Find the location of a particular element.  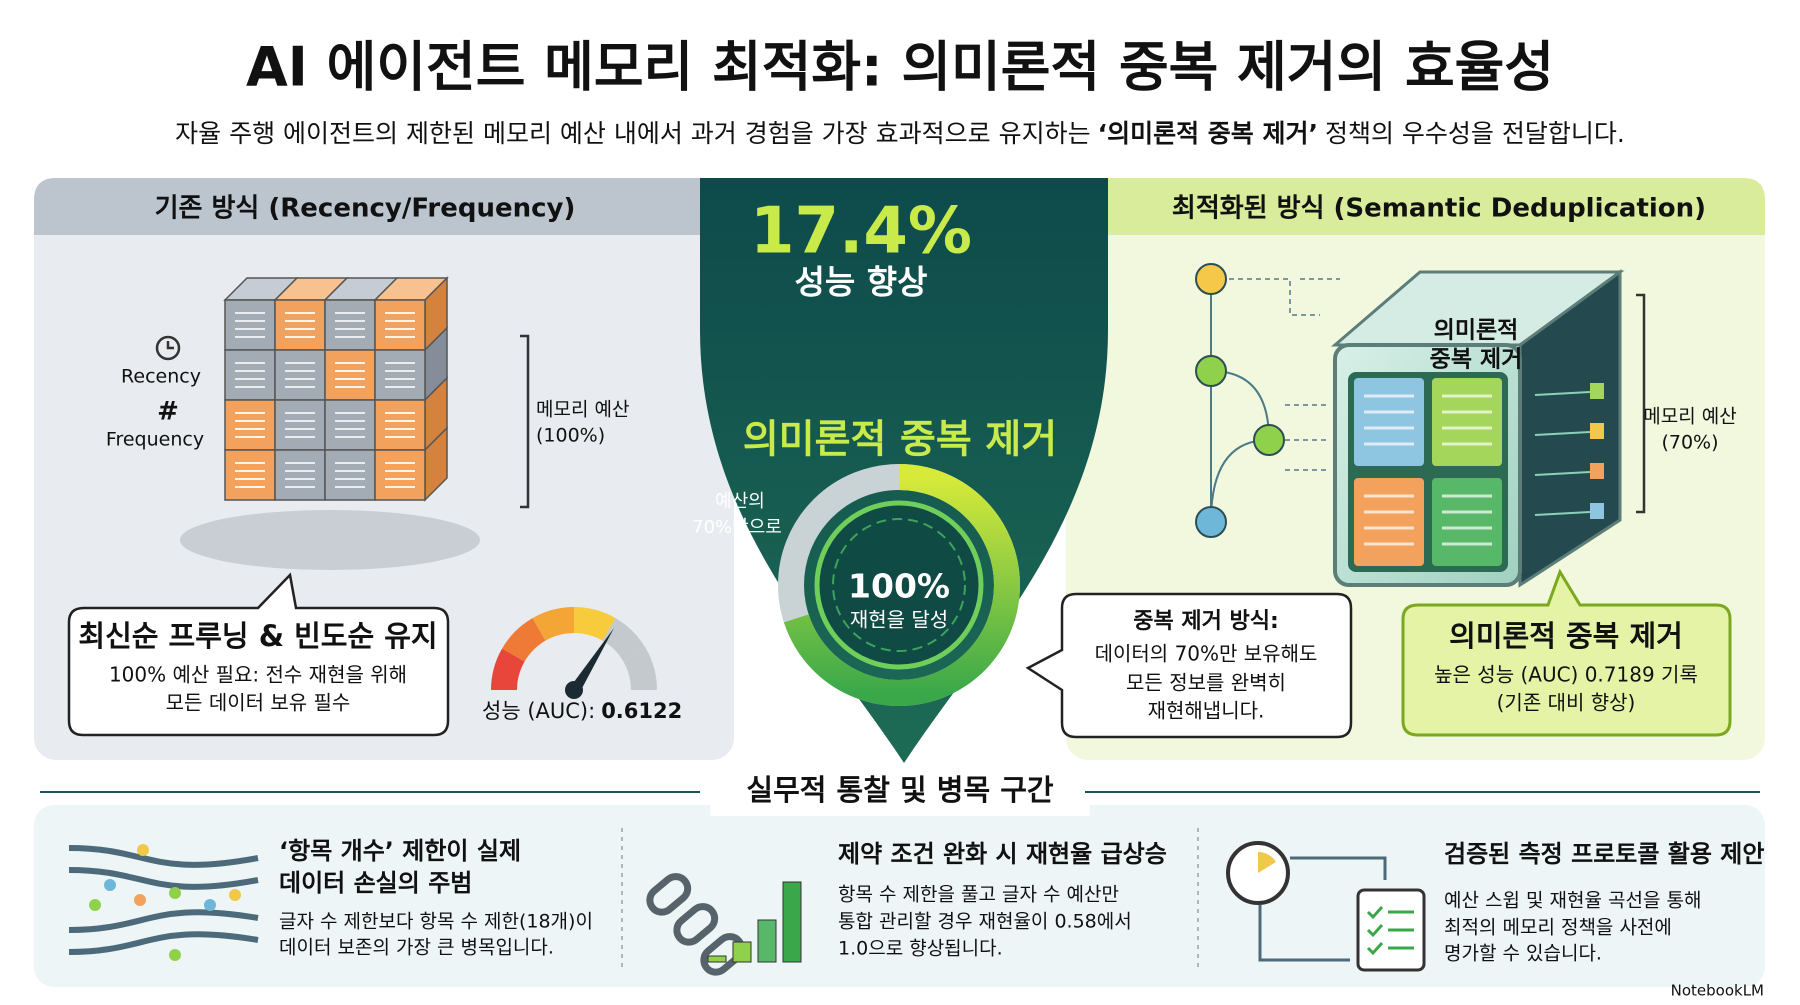

insights-title-bg is located at coordinates (900, 792).